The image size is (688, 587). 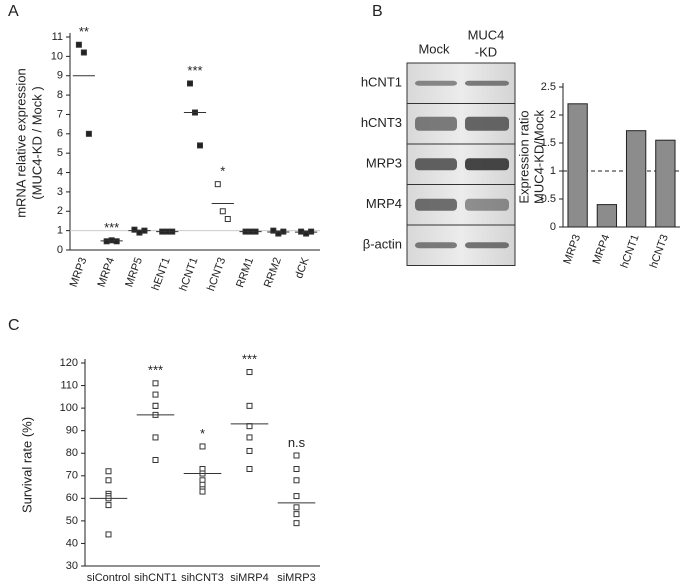 What do you see at coordinates (438, 146) in the screenshot?
I see `western-blot: Mock MUC4 -KD hCNT1 hCNT3 MRP3 MRP4 β-actin` at bounding box center [438, 146].